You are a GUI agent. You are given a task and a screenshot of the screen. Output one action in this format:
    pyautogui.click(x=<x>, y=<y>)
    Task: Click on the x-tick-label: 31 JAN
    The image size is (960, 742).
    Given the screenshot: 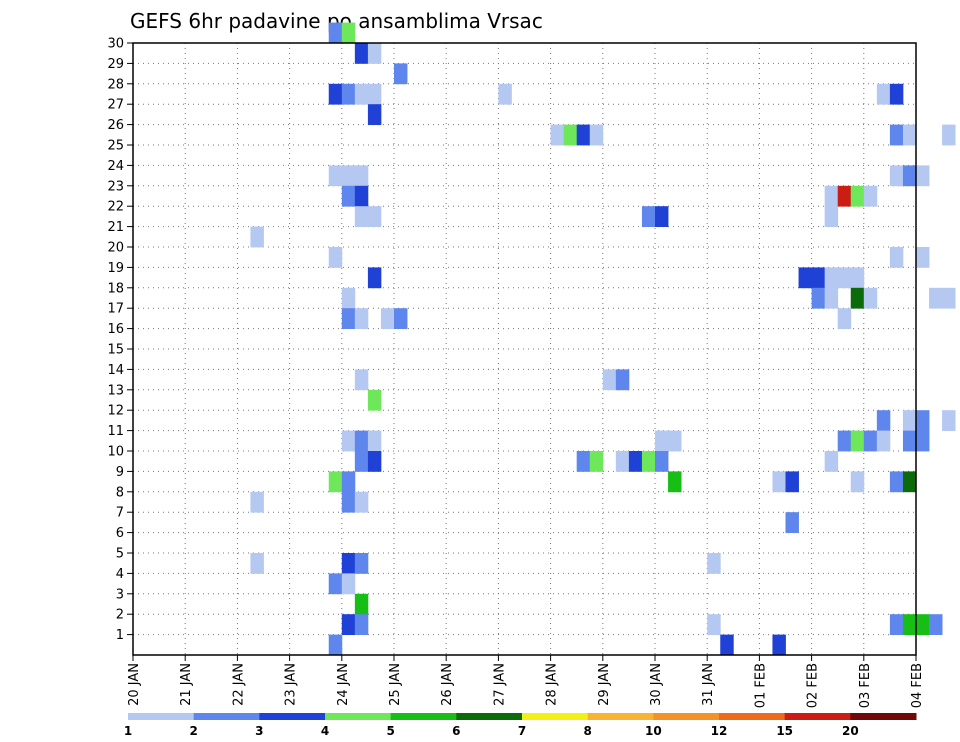 What is the action you would take?
    pyautogui.click(x=708, y=684)
    